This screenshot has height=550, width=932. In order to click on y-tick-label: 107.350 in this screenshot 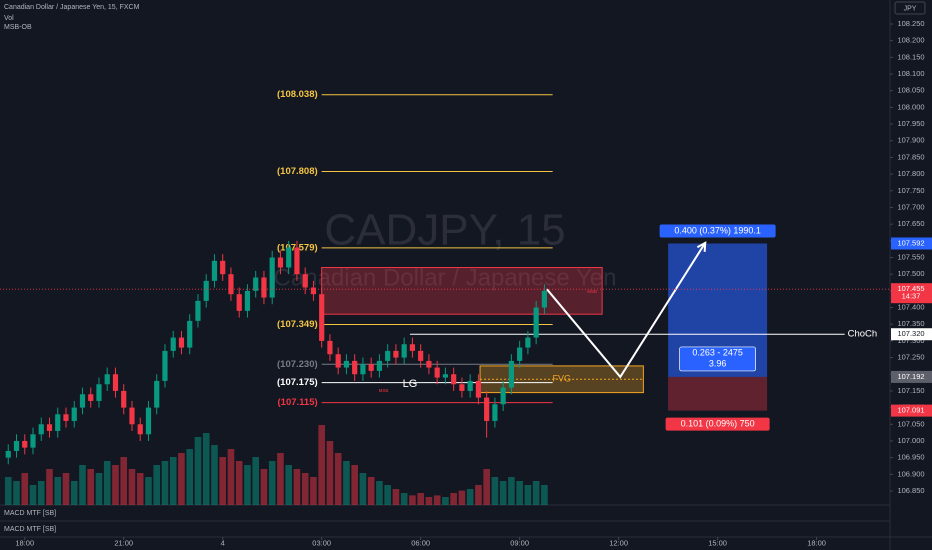, I will do `click(910, 323)`.